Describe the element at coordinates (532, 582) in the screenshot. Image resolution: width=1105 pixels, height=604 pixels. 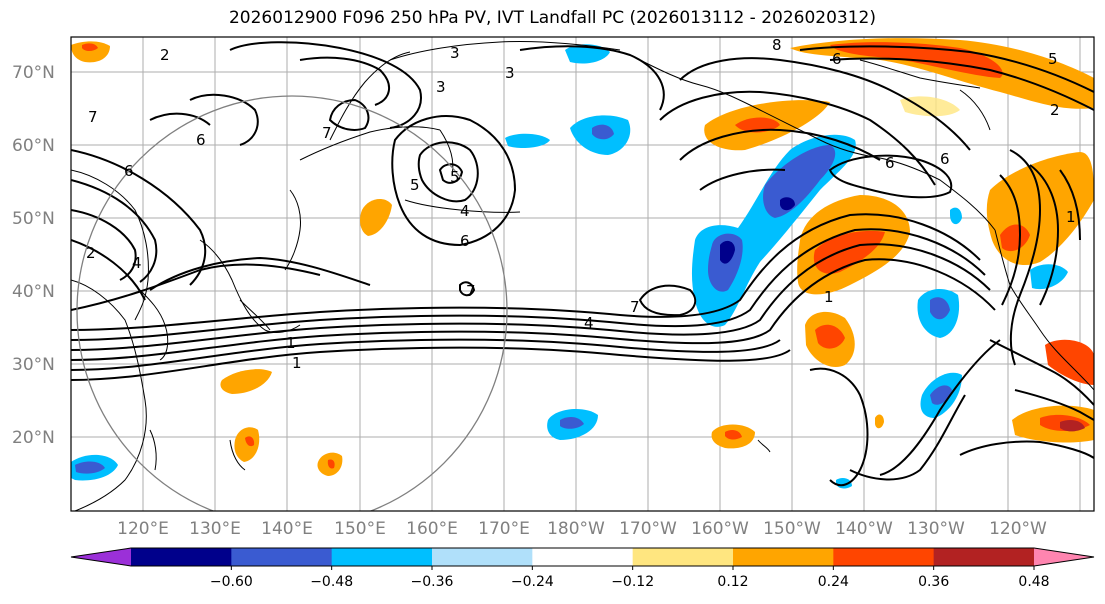
I see `colorbar-tick-label: −0.24` at that location.